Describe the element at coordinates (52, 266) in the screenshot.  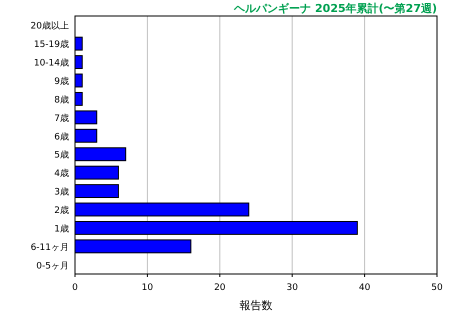
I see `y-tick-label: 0-5ヶ月` at that location.